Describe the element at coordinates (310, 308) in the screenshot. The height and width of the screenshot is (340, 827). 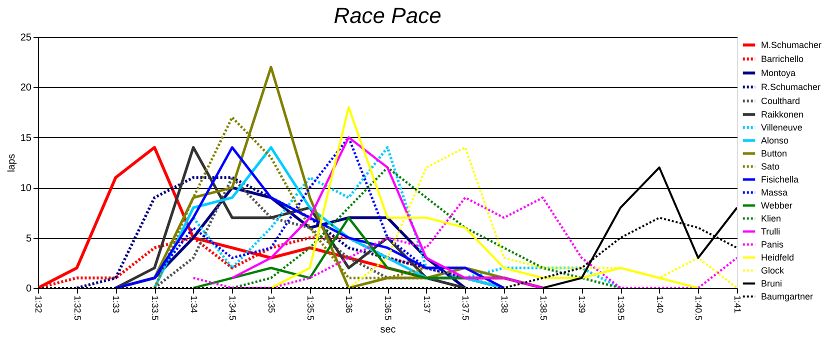
I see `x-tick-label: 1:35.5` at that location.